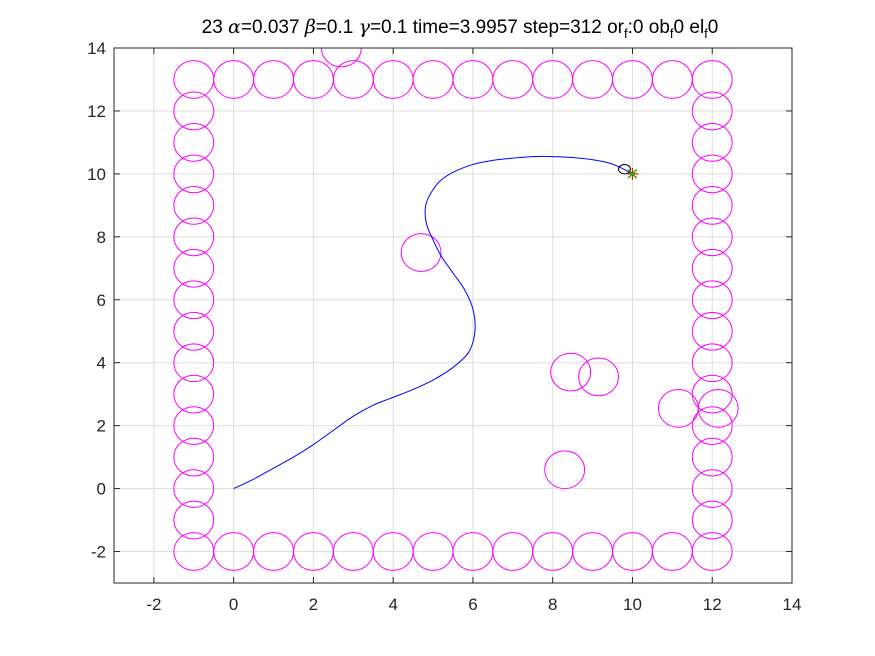 This screenshot has width=875, height=656. Describe the element at coordinates (712, 604) in the screenshot. I see `x-tick-label: 12` at that location.